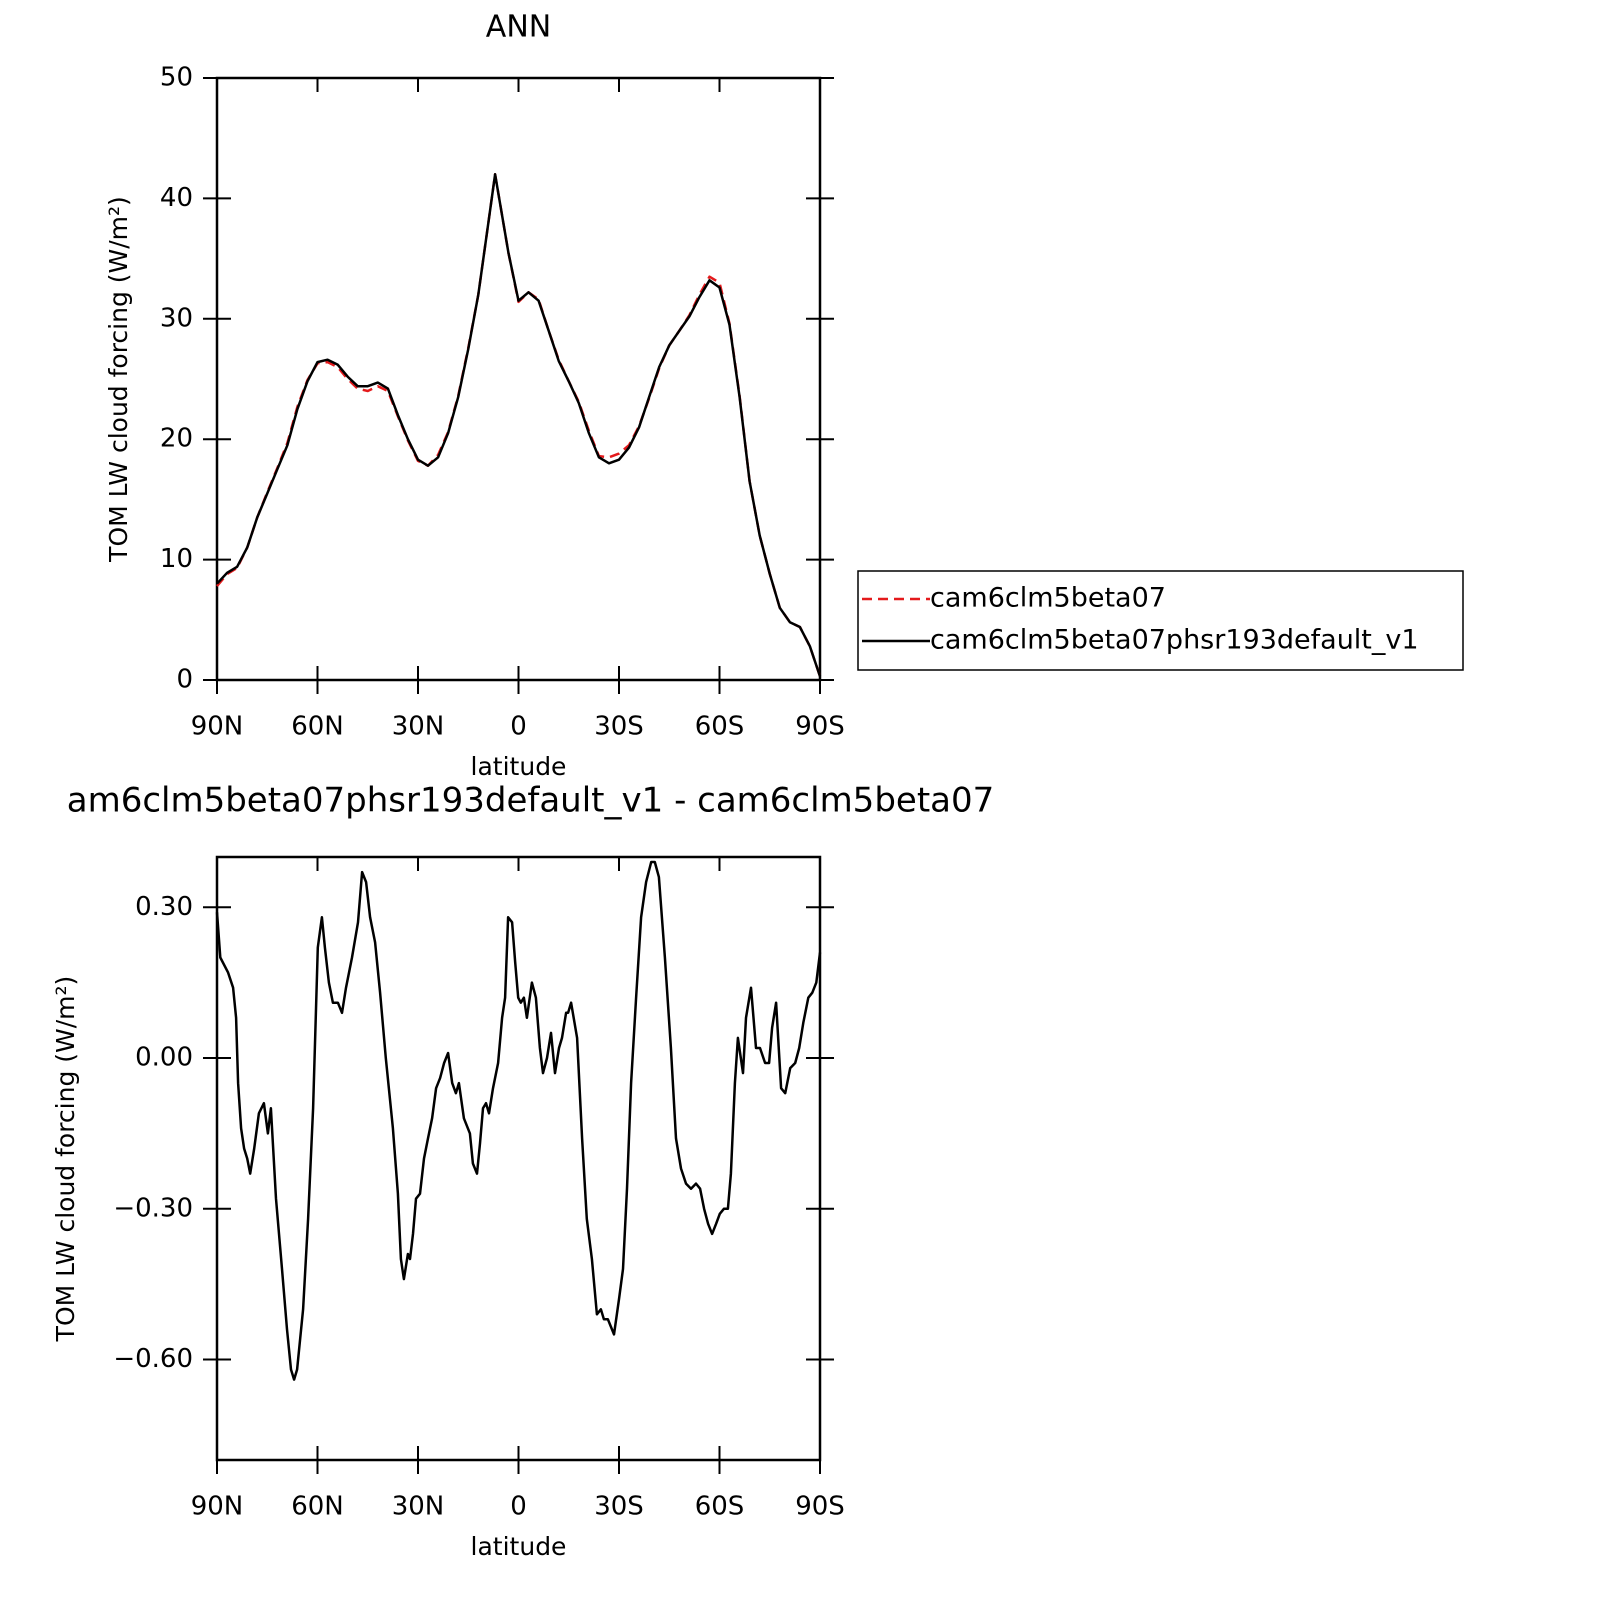 The image size is (1597, 1597). Describe the element at coordinates (176, 78) in the screenshot. I see `y-tick-label: 50` at that location.